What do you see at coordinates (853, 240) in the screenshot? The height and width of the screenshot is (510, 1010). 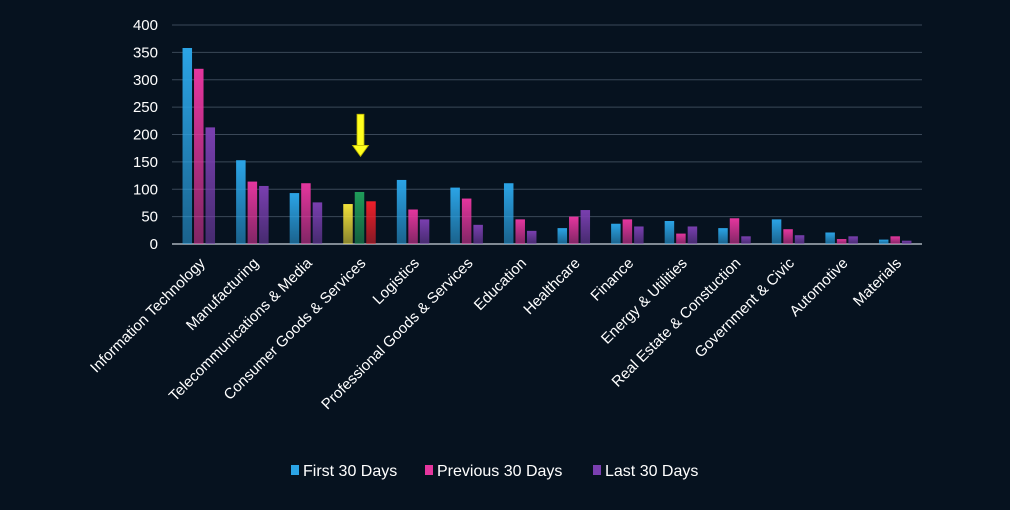 I see `bar-last-30-days-automotive` at bounding box center [853, 240].